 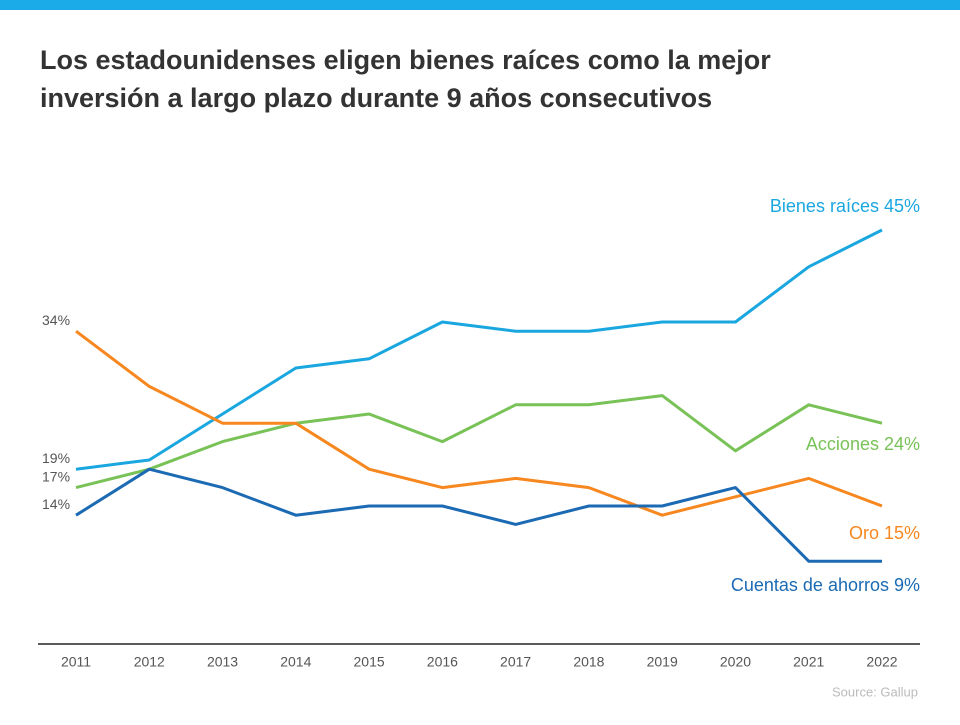 I want to click on value-label: 14%, so click(x=56, y=504).